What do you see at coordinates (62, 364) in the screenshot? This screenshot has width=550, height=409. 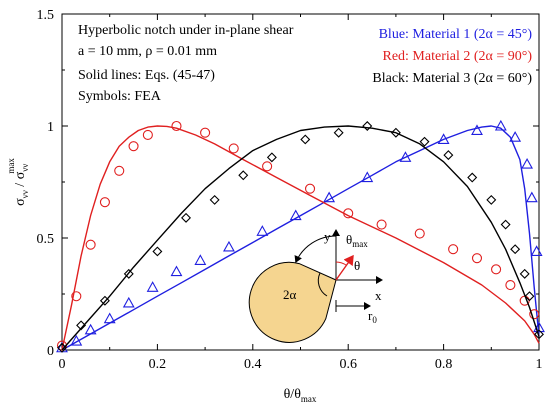 I see `x-tick-label: 0` at bounding box center [62, 364].